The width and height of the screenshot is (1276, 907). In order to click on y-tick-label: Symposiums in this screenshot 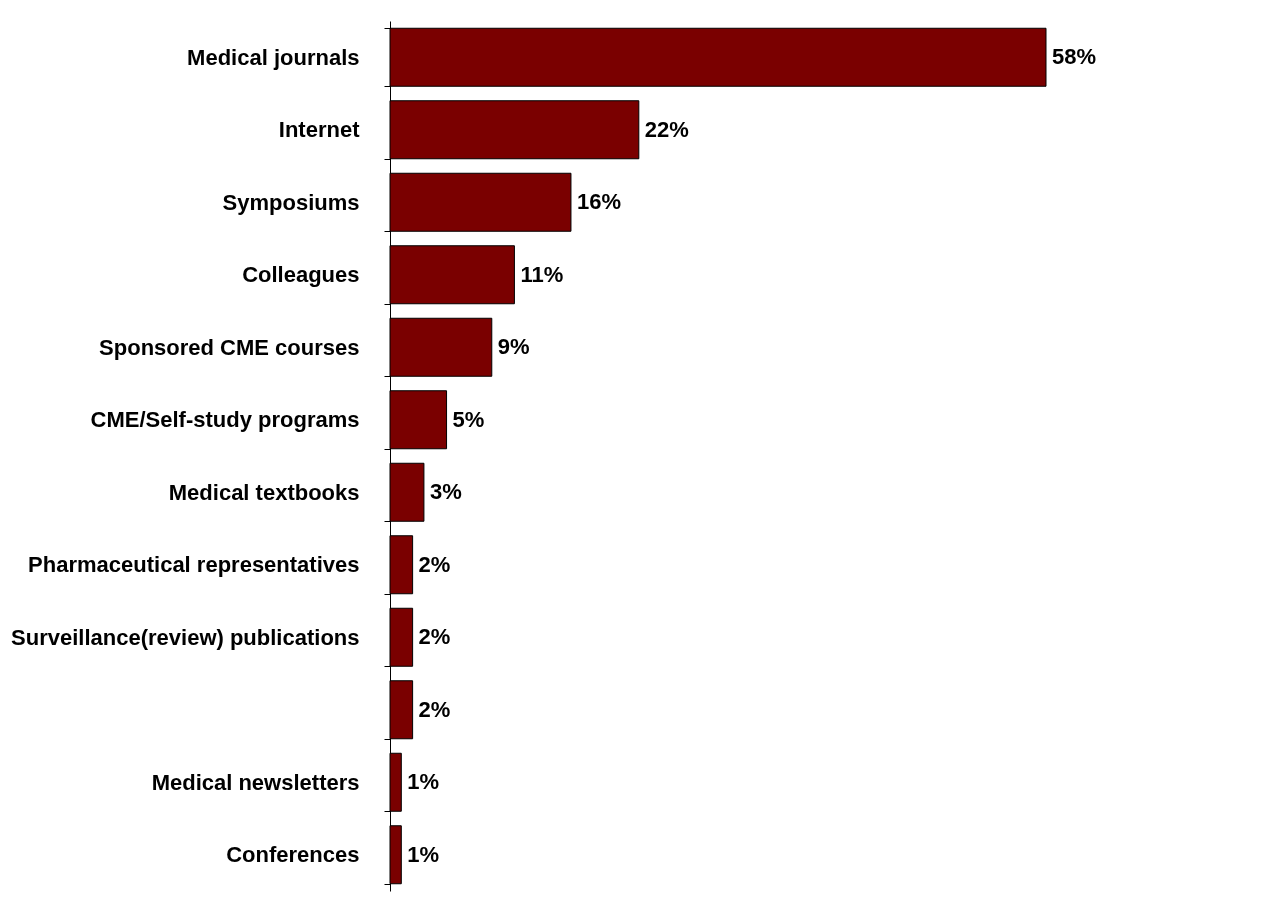, I will do `click(291, 202)`.